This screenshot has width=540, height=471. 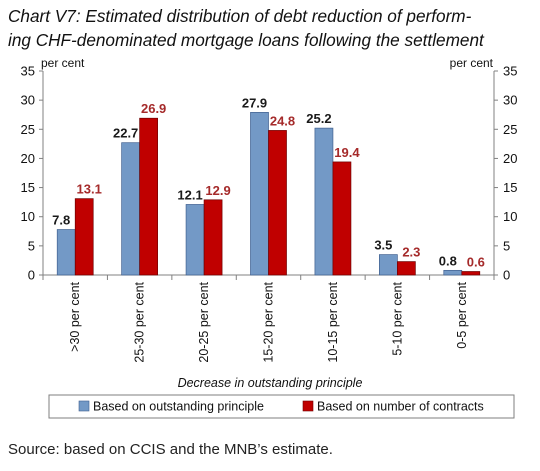 I want to click on y-axis-label-right: per cent, so click(x=472, y=63).